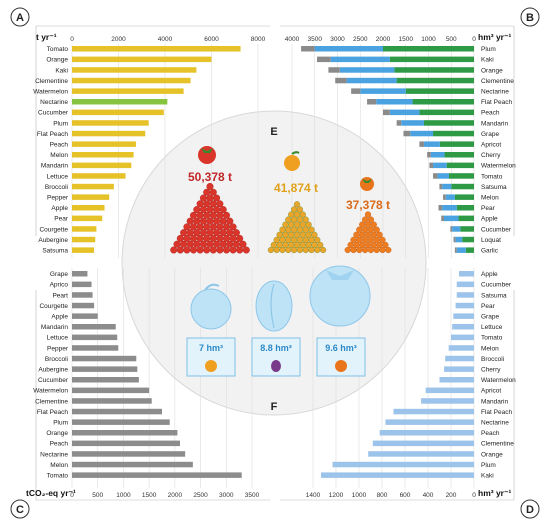 Image resolution: width=550 pixels, height=526 pixels. Describe the element at coordinates (110, 123) in the screenshot. I see `bar-plum` at that location.